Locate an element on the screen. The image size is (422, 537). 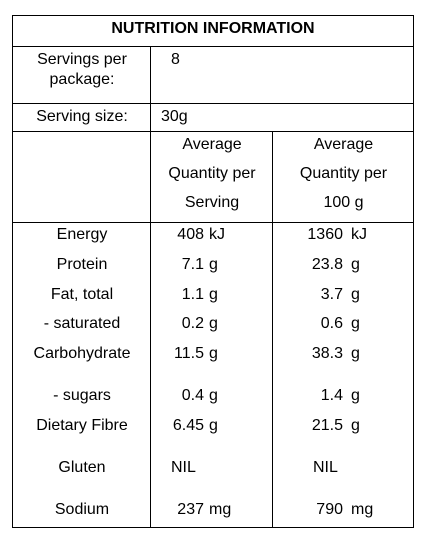
serving-value: 237 is located at coordinates (190, 509).